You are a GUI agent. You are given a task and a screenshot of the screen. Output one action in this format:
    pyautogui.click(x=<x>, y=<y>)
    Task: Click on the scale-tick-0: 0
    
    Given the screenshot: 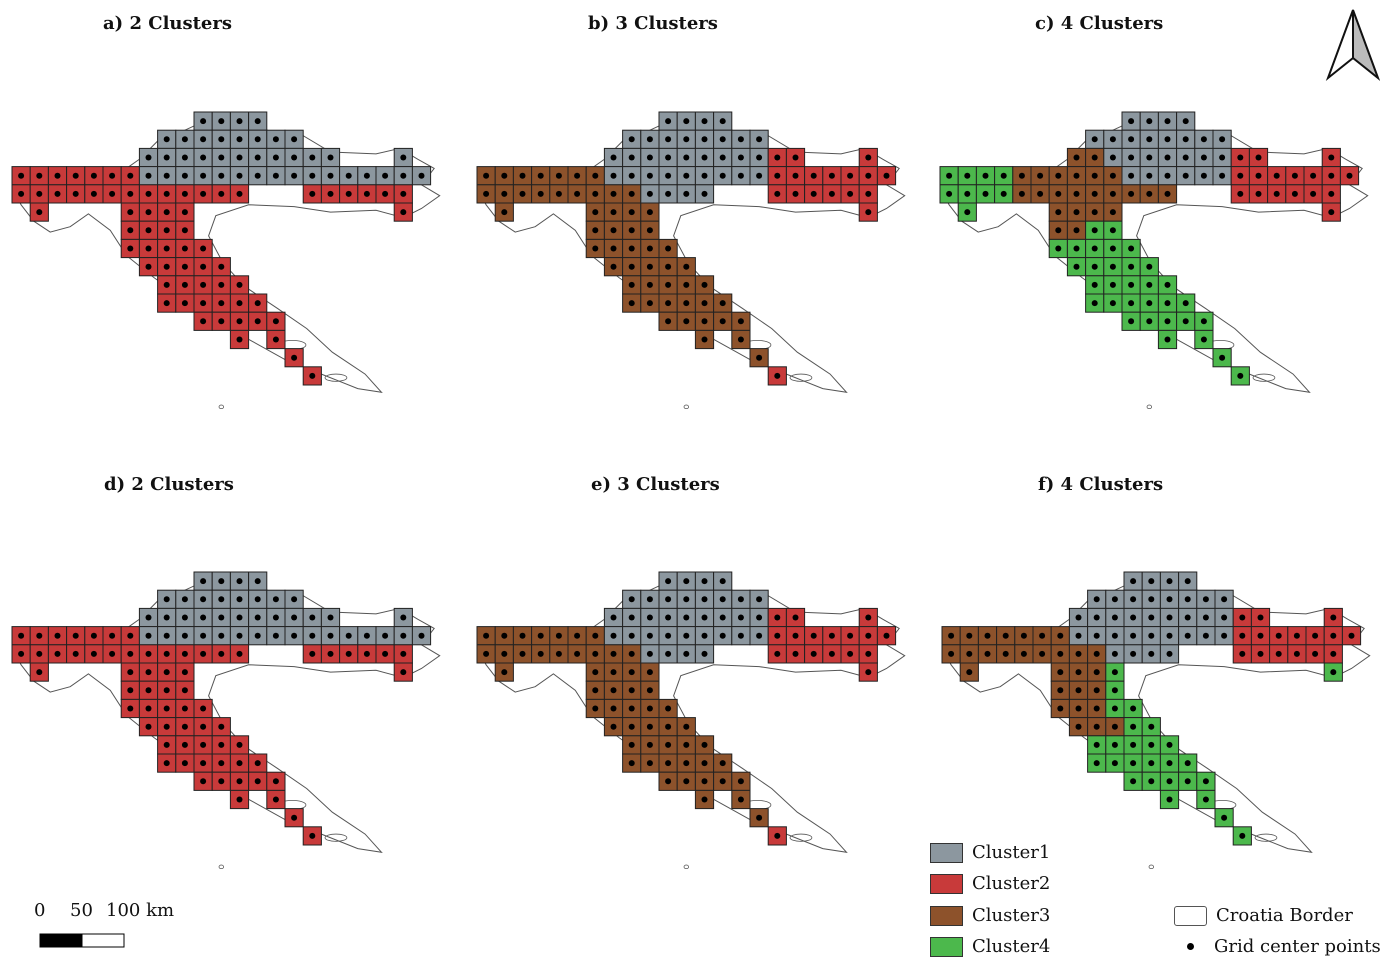 What is the action you would take?
    pyautogui.click(x=40, y=910)
    